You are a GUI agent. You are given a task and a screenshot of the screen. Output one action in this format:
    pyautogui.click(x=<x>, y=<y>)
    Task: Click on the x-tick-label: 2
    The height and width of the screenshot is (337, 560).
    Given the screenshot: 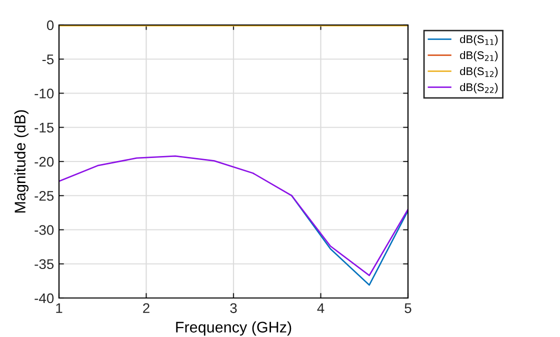 What is the action you would take?
    pyautogui.click(x=146, y=308)
    